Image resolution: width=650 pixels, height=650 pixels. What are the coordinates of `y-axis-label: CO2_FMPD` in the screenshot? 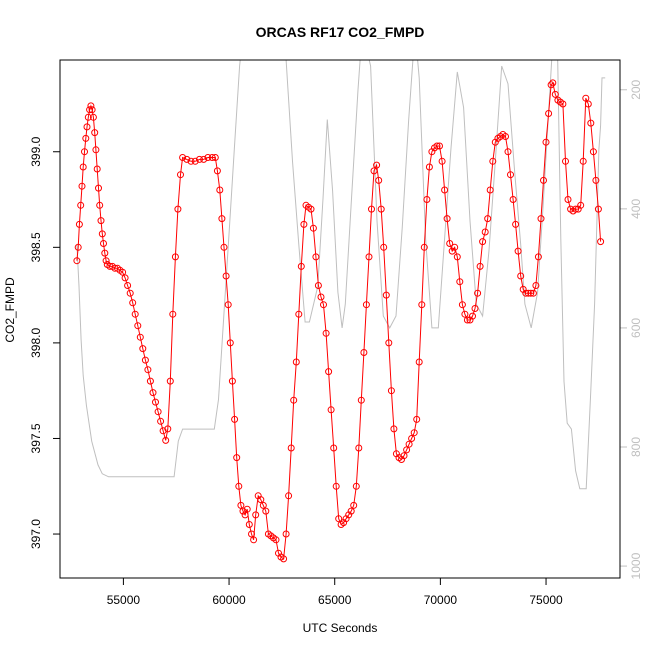 It's located at (10, 310).